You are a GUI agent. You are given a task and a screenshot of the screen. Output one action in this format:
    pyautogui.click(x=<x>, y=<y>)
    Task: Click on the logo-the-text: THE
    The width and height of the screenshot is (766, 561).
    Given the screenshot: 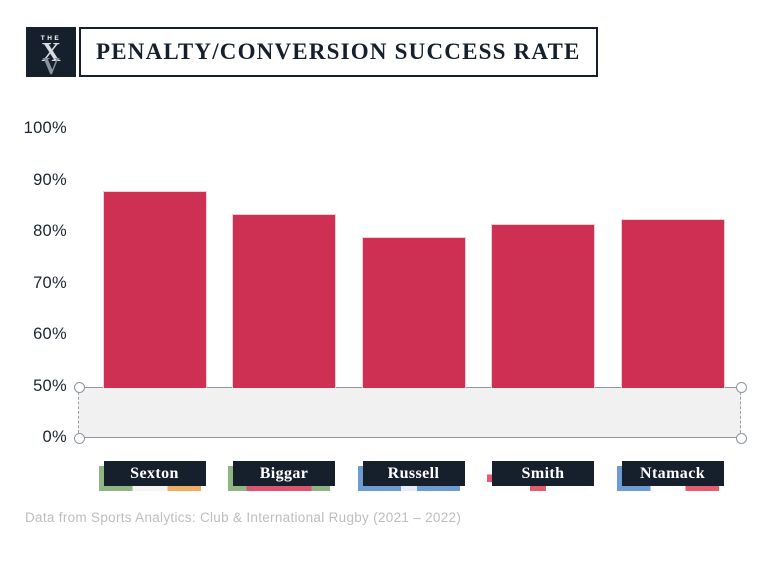 What is the action you would take?
    pyautogui.click(x=51, y=38)
    